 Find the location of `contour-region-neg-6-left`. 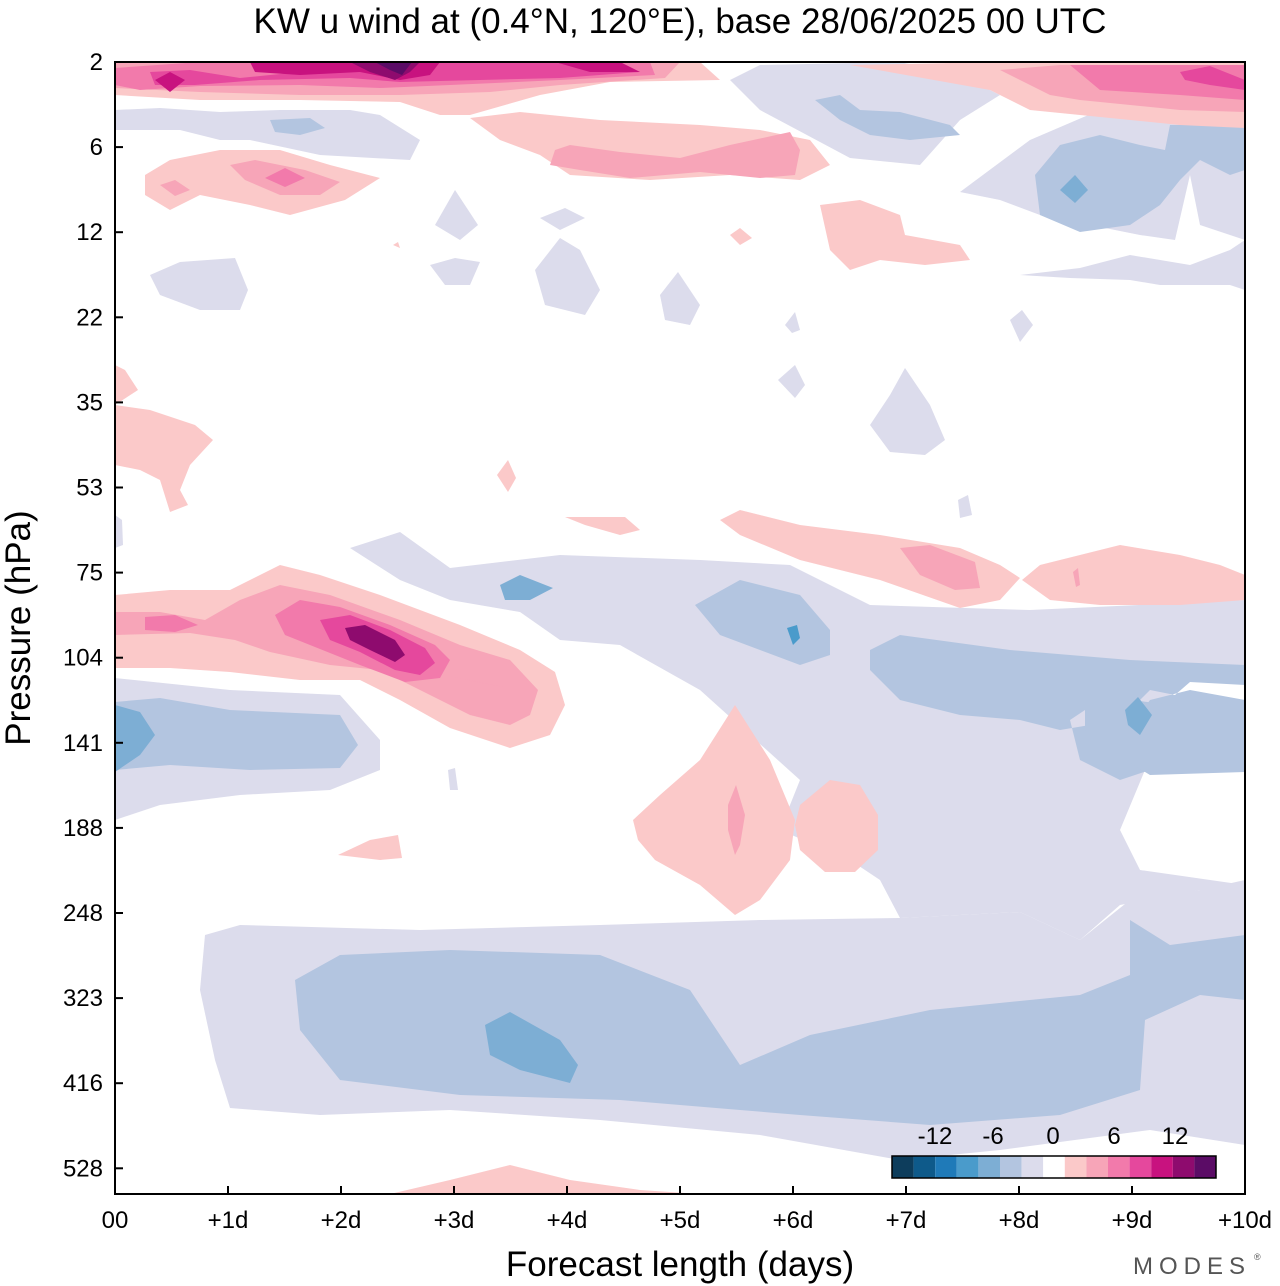

contour-region-neg-6-left is located at coordinates (135, 738).